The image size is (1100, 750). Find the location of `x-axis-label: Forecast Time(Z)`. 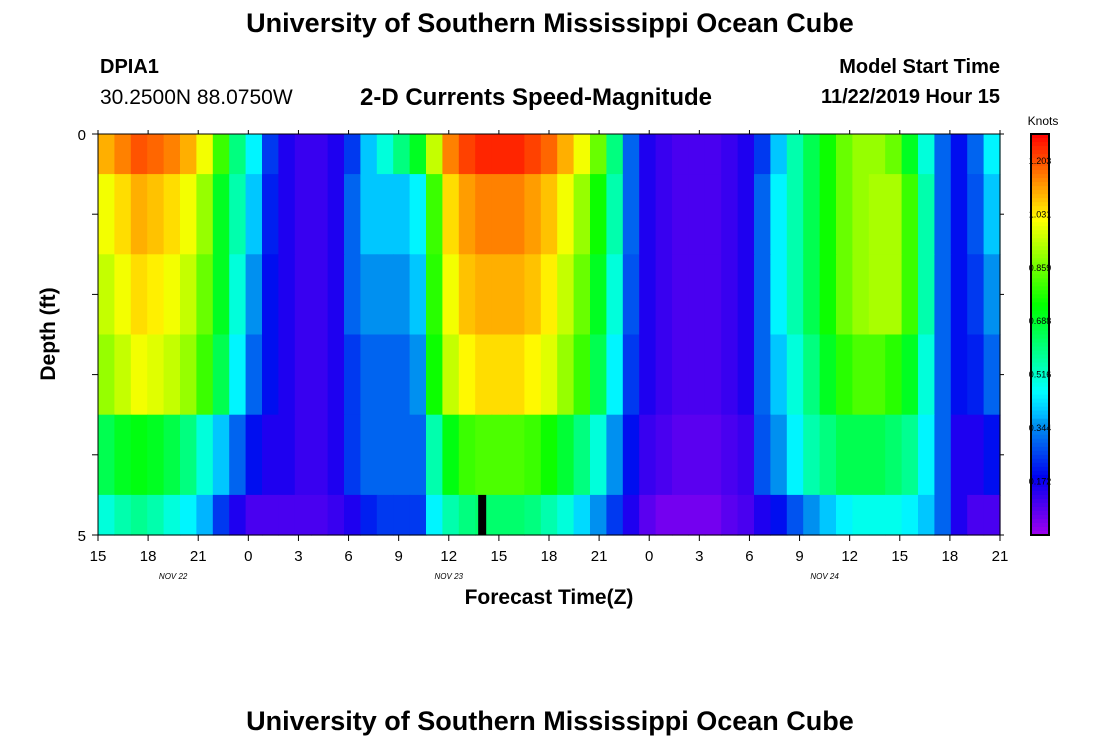

x-axis-label: Forecast Time(Z) is located at coordinates (549, 597).